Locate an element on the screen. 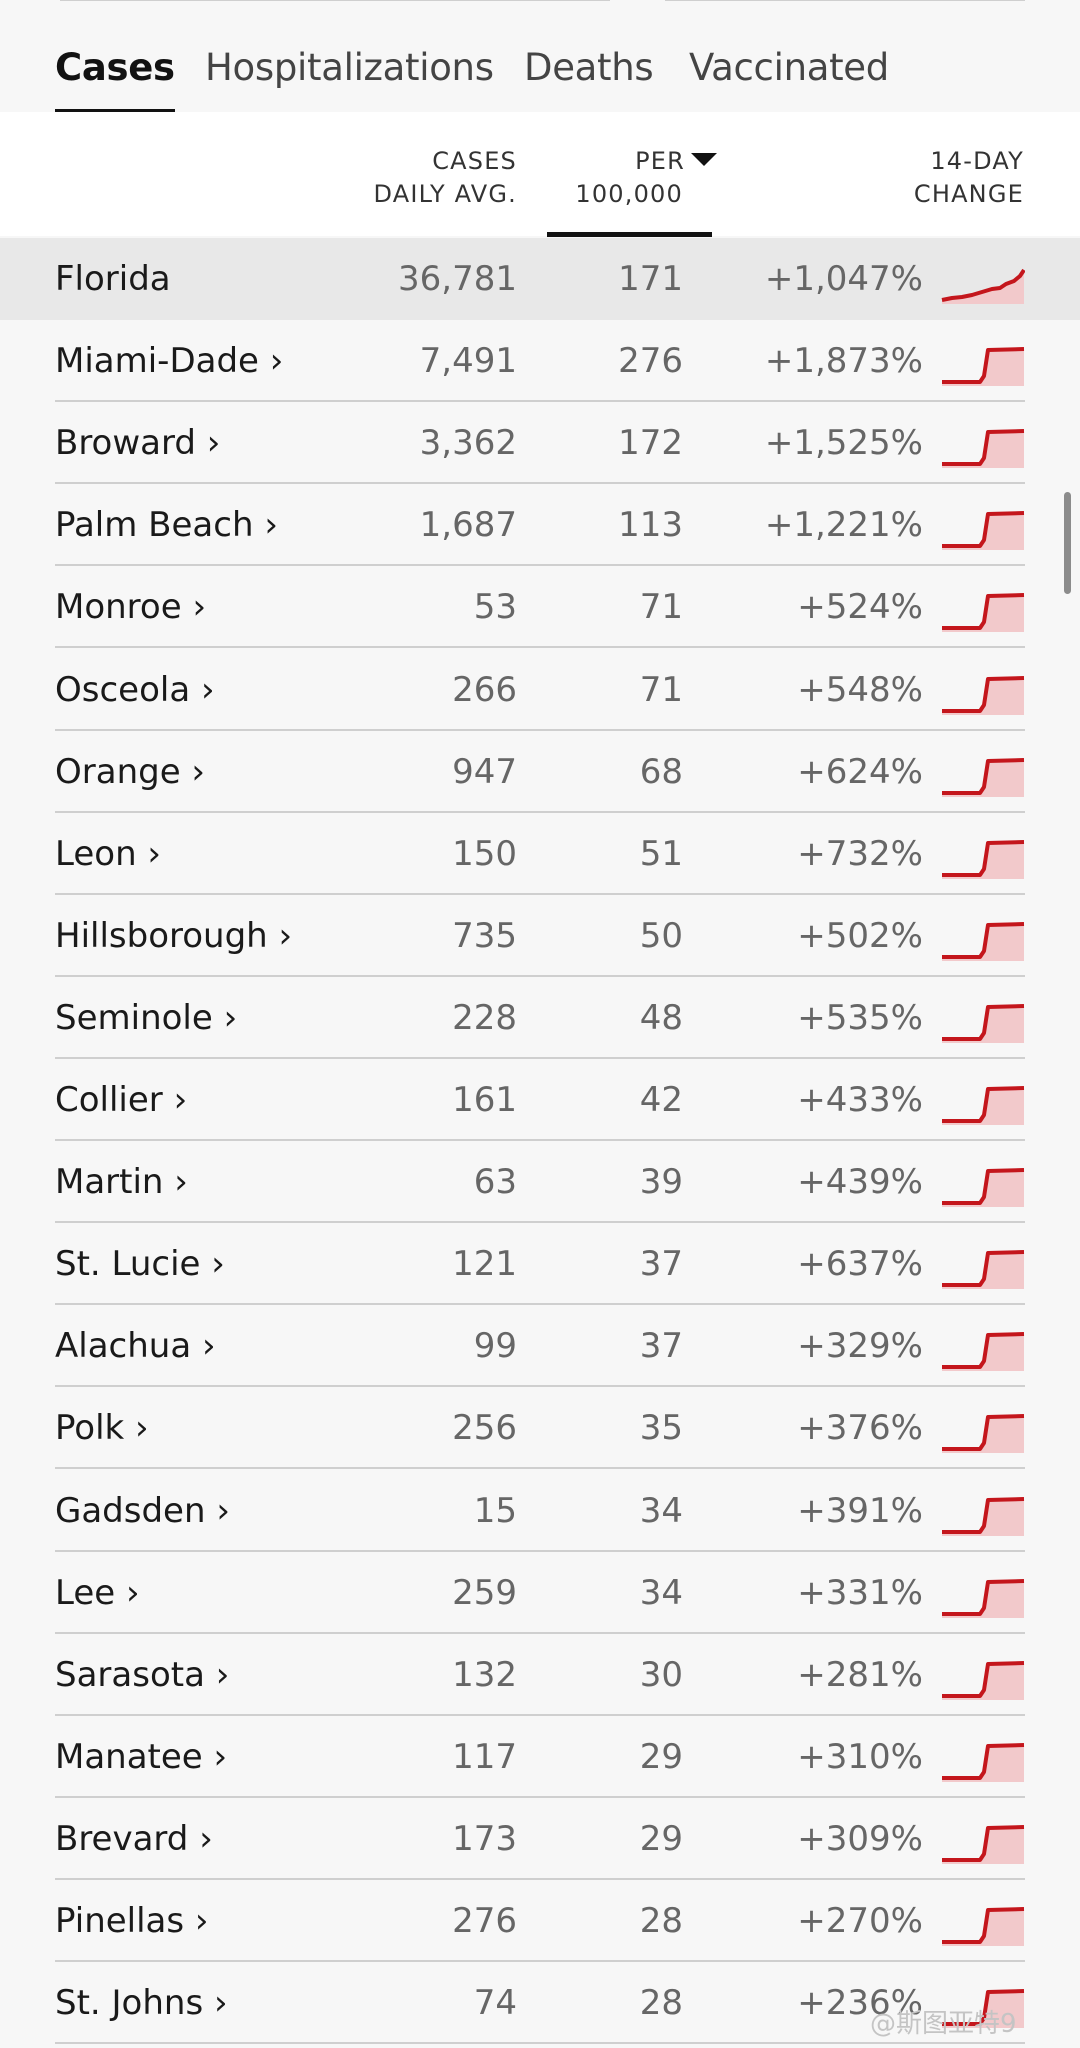 Image resolution: width=1080 pixels, height=2048 pixels. county-row: Pinellas › 276 28 +270% is located at coordinates (540, 1921).